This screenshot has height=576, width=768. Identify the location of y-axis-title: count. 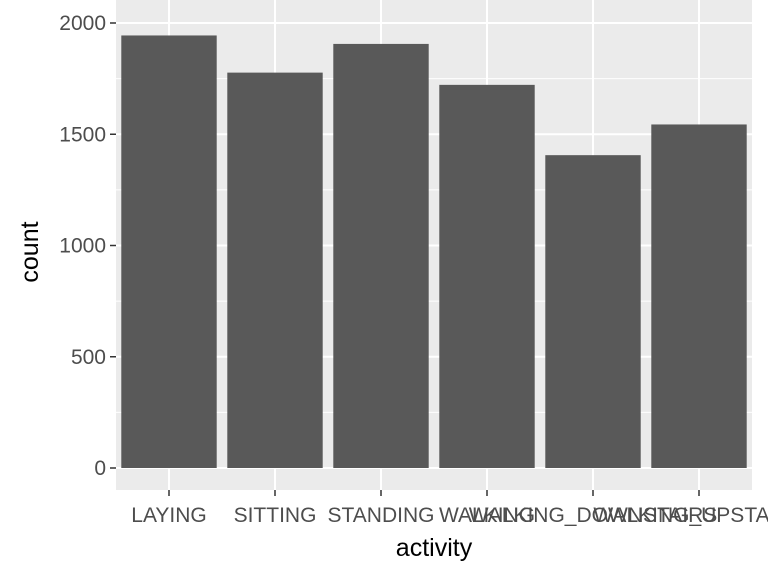
(30, 251).